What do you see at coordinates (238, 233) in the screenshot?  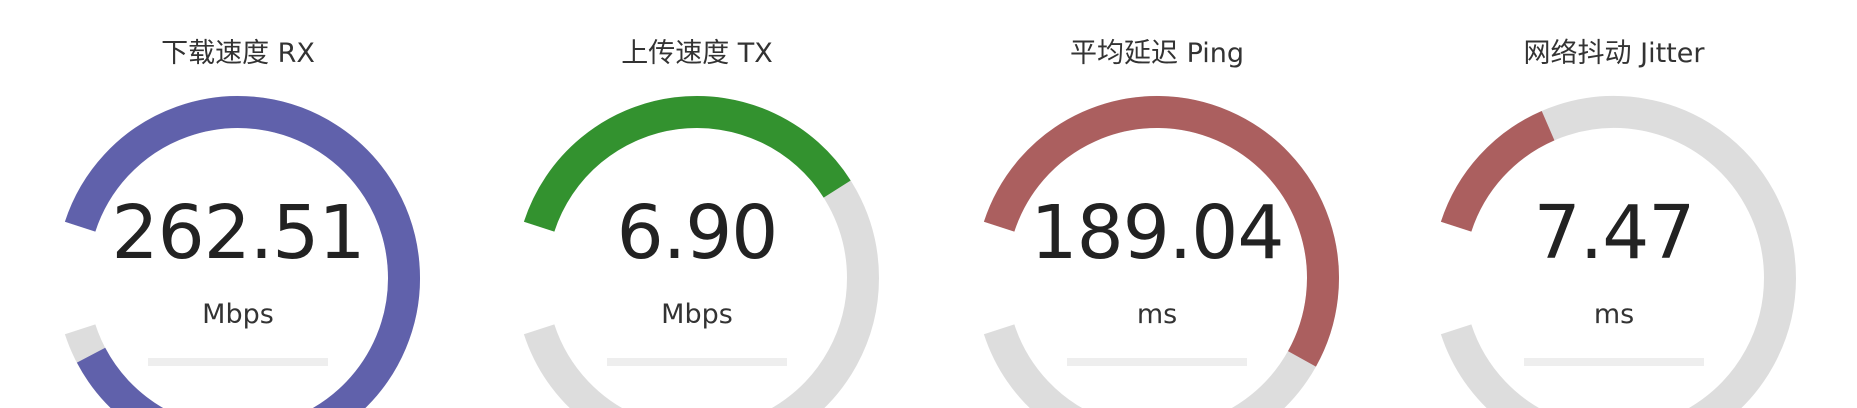 I see `gauge-value: 262.51` at bounding box center [238, 233].